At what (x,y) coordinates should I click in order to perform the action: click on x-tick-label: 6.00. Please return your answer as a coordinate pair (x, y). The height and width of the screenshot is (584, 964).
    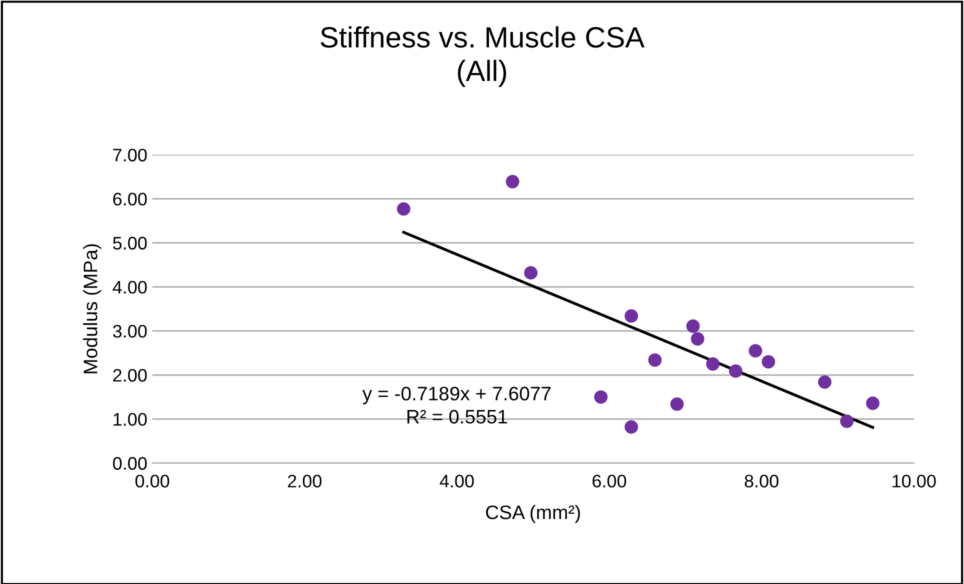
    Looking at the image, I should click on (609, 481).